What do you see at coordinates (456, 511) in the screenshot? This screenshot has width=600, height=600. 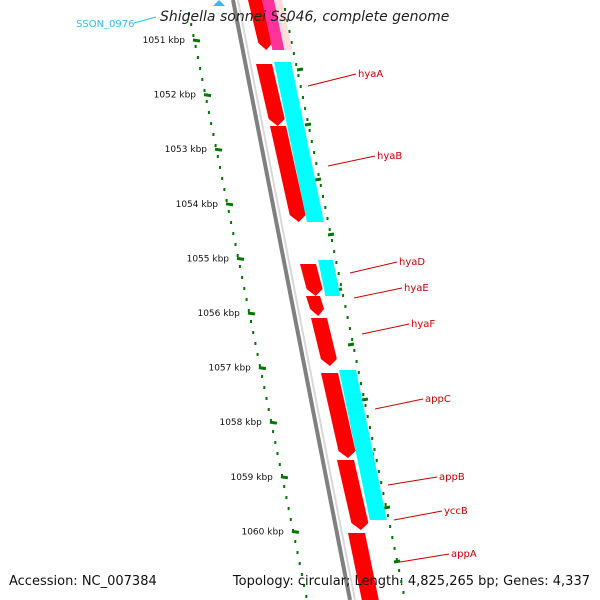 I see `gene-label-yccB: yccB` at bounding box center [456, 511].